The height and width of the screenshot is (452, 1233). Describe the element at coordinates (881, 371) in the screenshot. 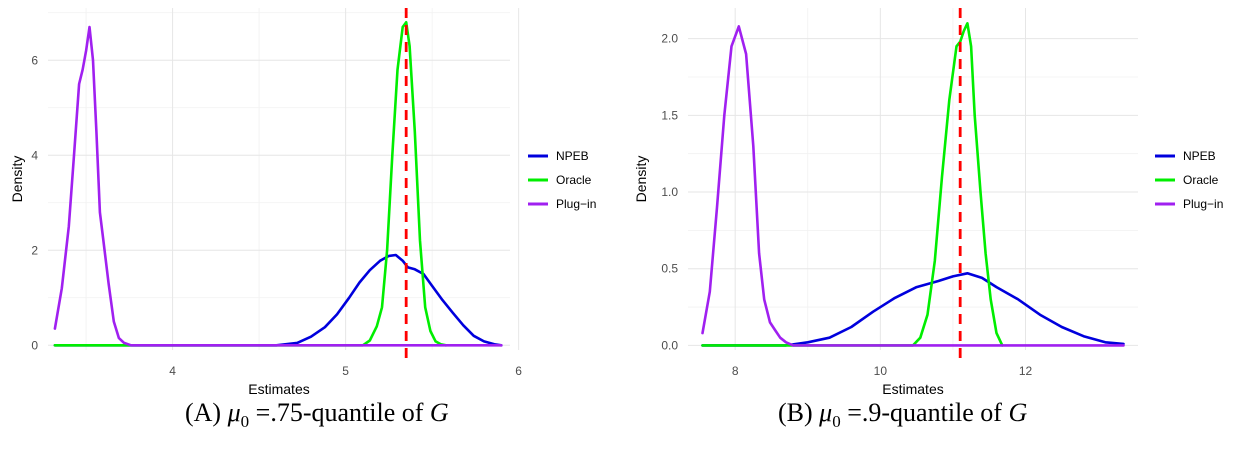

I see `x-tick-label: 10` at that location.